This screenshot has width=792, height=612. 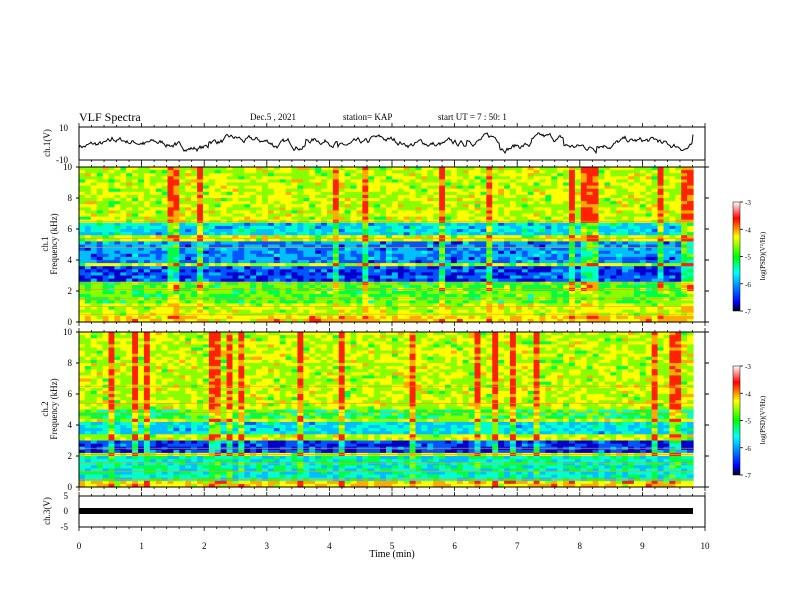 What do you see at coordinates (64, 128) in the screenshot?
I see `ch1-ytick-top: 10` at bounding box center [64, 128].